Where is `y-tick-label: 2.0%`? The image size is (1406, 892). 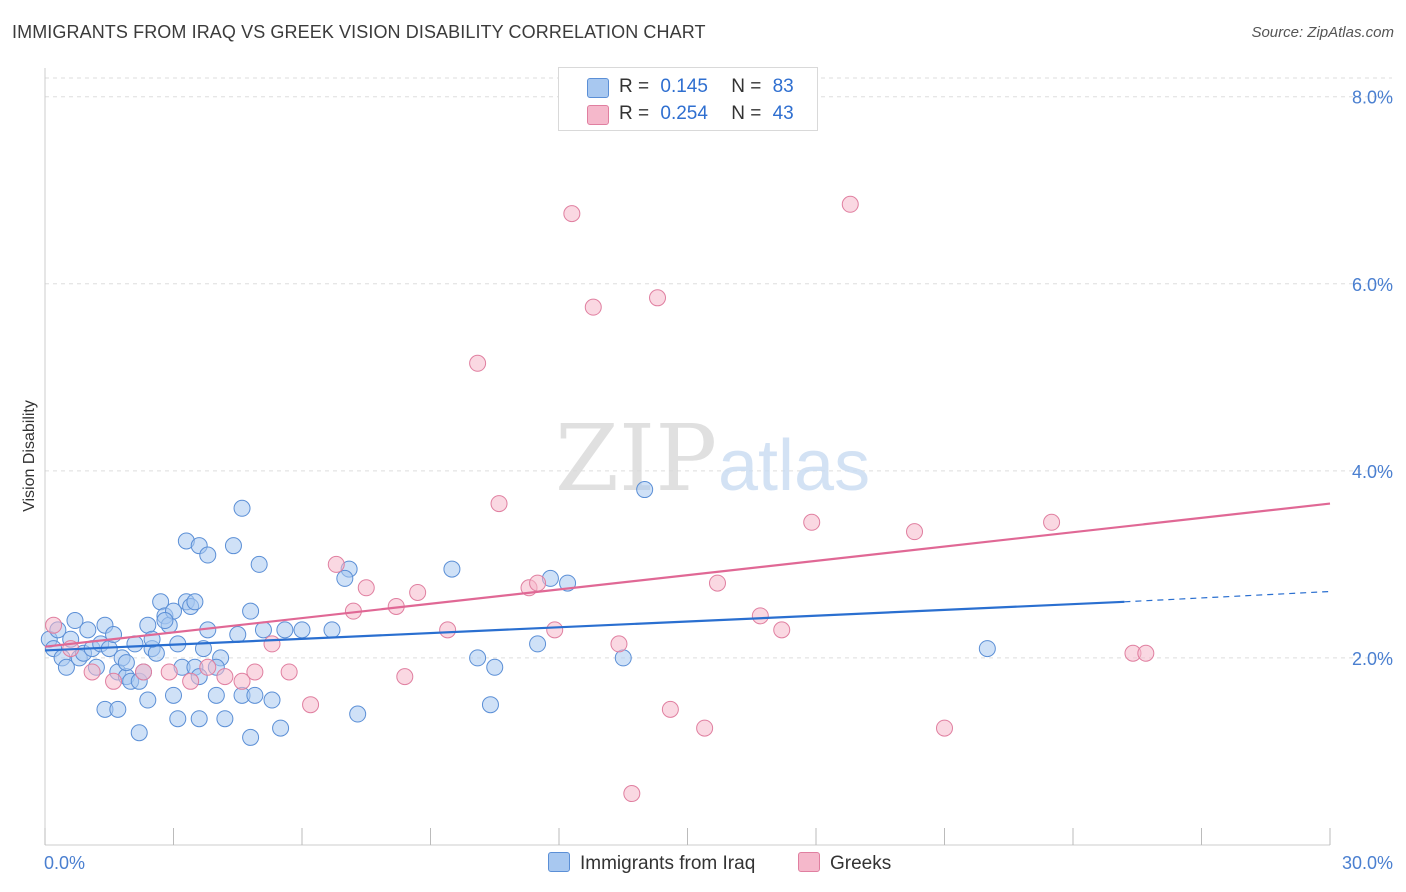 y-tick-label: 2.0% is located at coordinates (1372, 659).